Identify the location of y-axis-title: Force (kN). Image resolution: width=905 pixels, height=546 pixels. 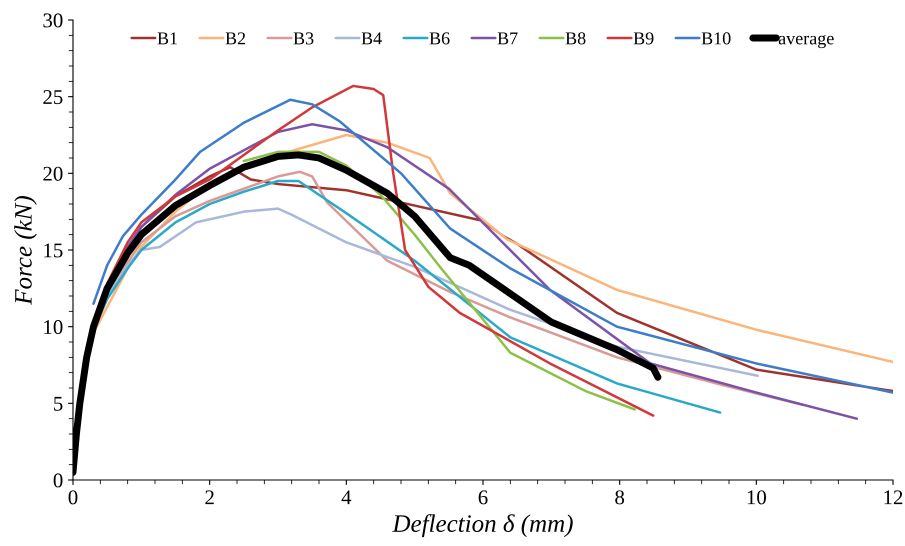
(25, 250).